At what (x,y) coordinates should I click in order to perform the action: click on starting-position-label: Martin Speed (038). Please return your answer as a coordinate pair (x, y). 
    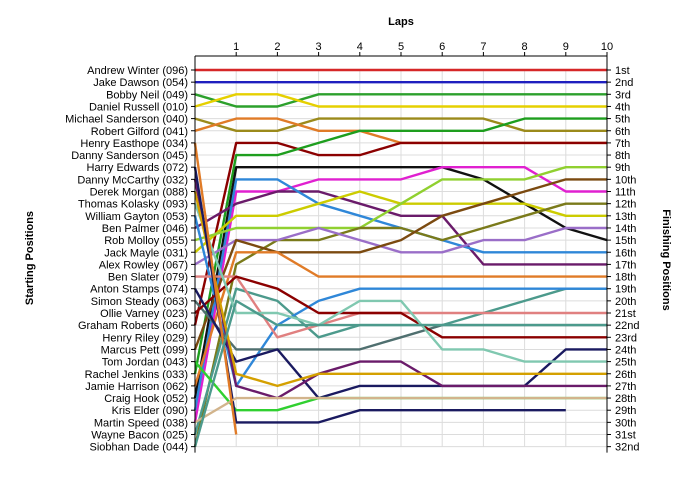
    Looking at the image, I should click on (141, 423).